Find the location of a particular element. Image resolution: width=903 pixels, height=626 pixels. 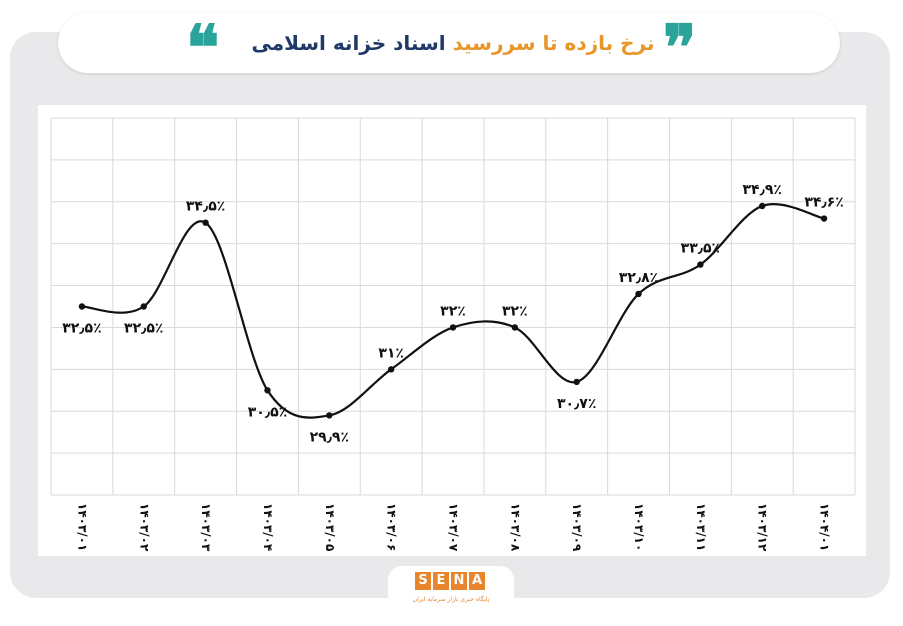

close-quote-icon: ❞ is located at coordinates (680, 47).